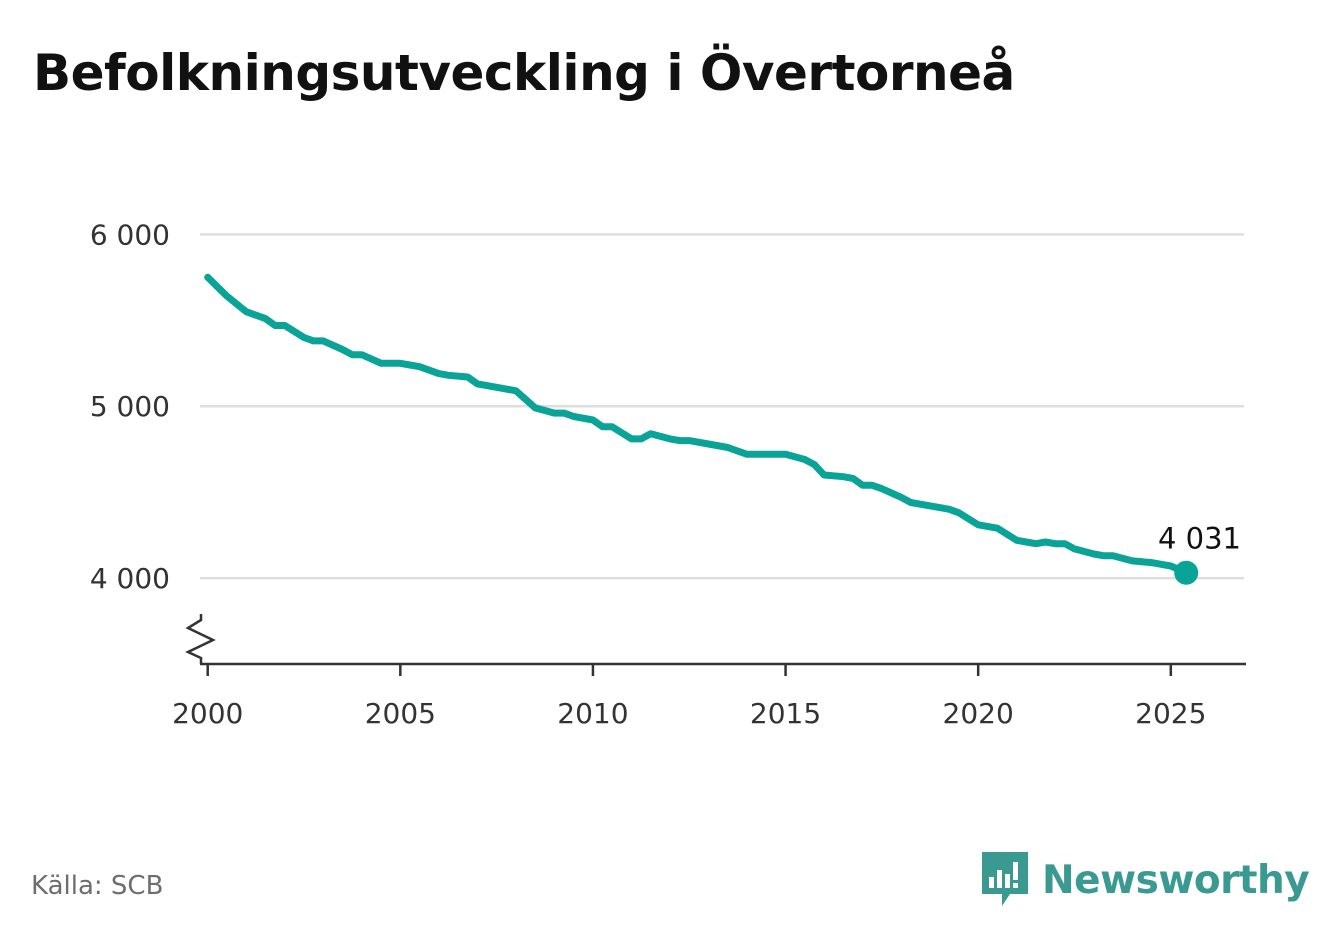 Image resolution: width=1322 pixels, height=939 pixels. Describe the element at coordinates (1176, 880) in the screenshot. I see `brand-name: Newsworthy` at that location.